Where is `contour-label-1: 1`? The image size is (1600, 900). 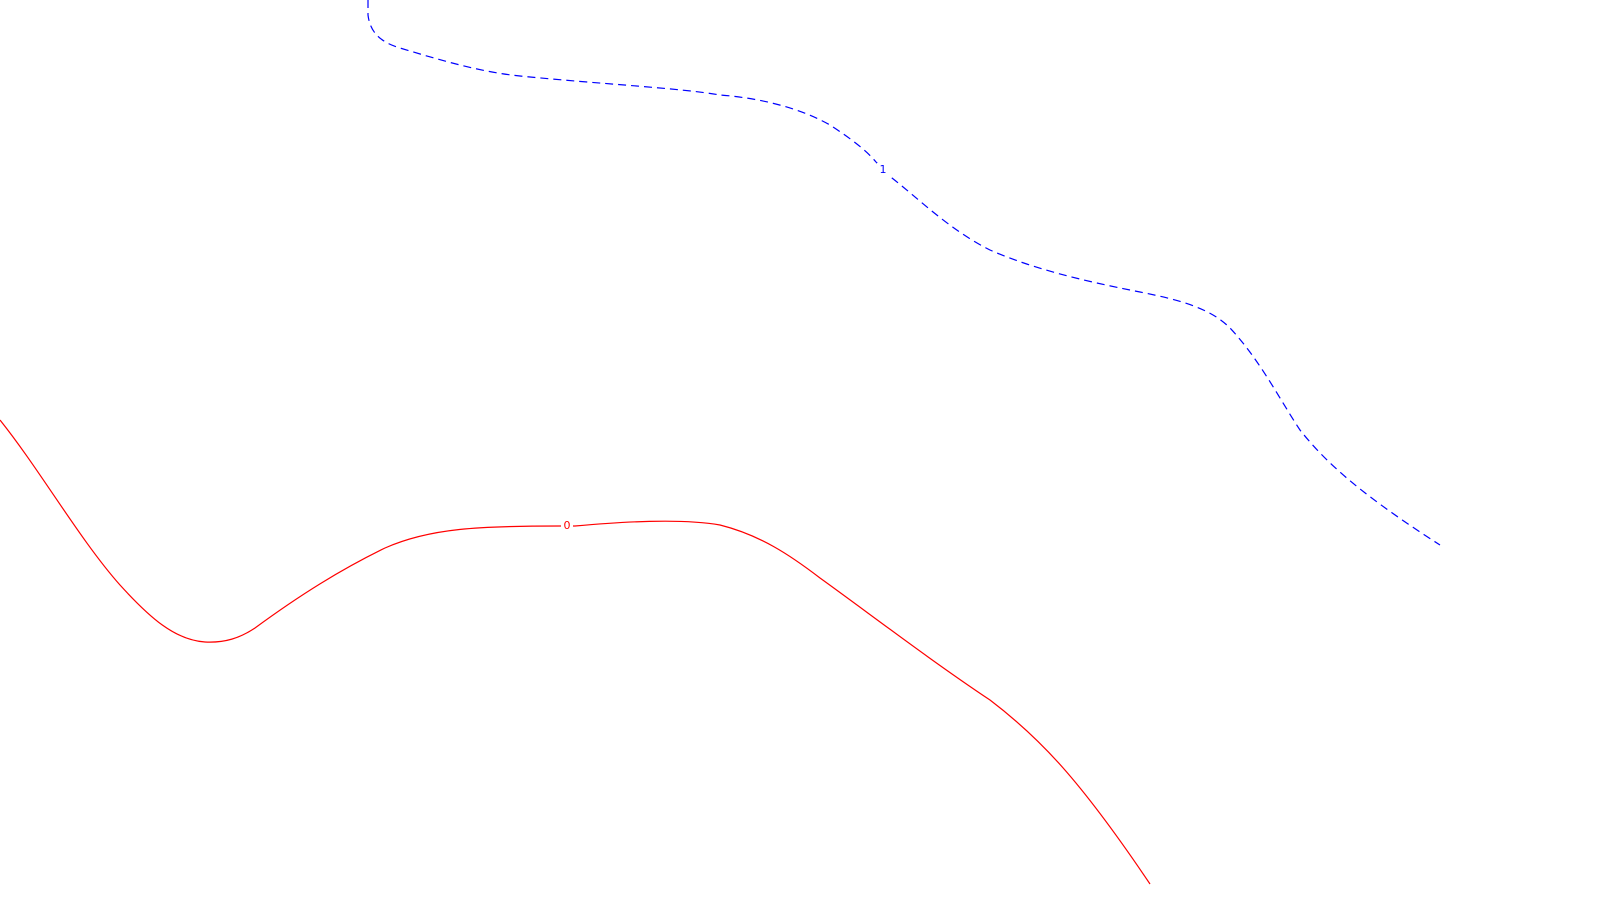
contour-label-1: 1 is located at coordinates (883, 169).